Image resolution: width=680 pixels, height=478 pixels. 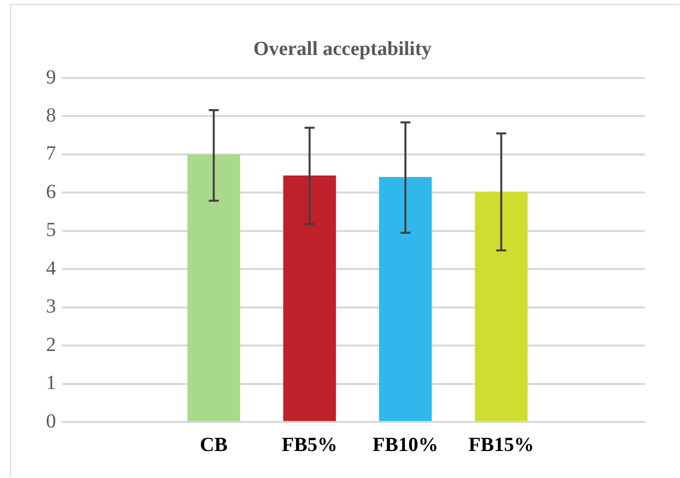 I want to click on y-tick-label: 5, so click(x=51, y=230).